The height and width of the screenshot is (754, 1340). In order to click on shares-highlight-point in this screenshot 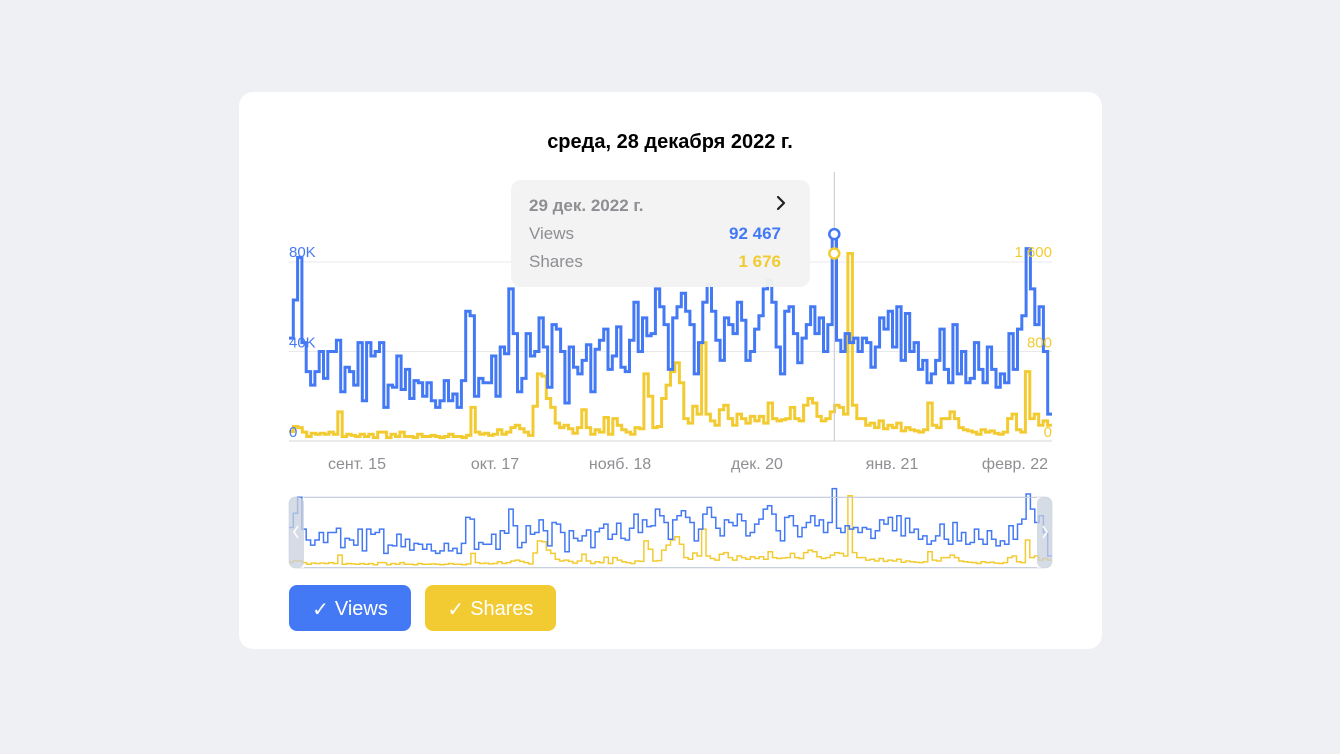, I will do `click(834, 253)`.